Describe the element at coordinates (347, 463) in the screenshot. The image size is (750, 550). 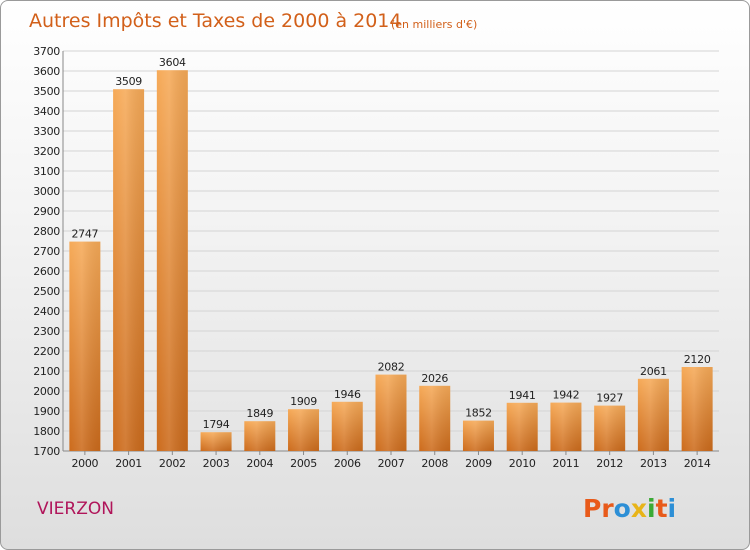
I see `x-tick-label: 2006` at that location.